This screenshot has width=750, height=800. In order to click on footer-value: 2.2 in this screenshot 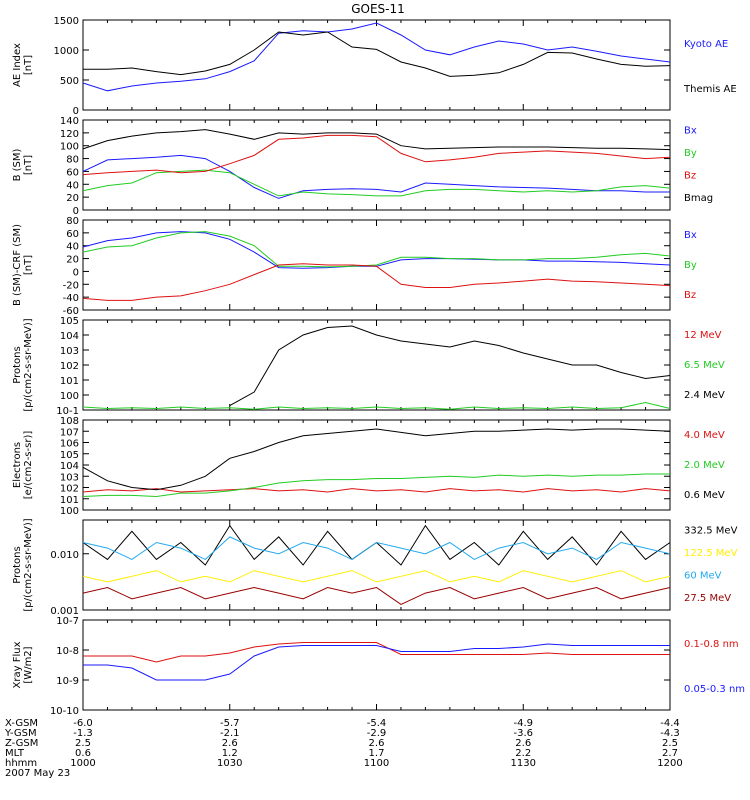, I will do `click(523, 753)`.